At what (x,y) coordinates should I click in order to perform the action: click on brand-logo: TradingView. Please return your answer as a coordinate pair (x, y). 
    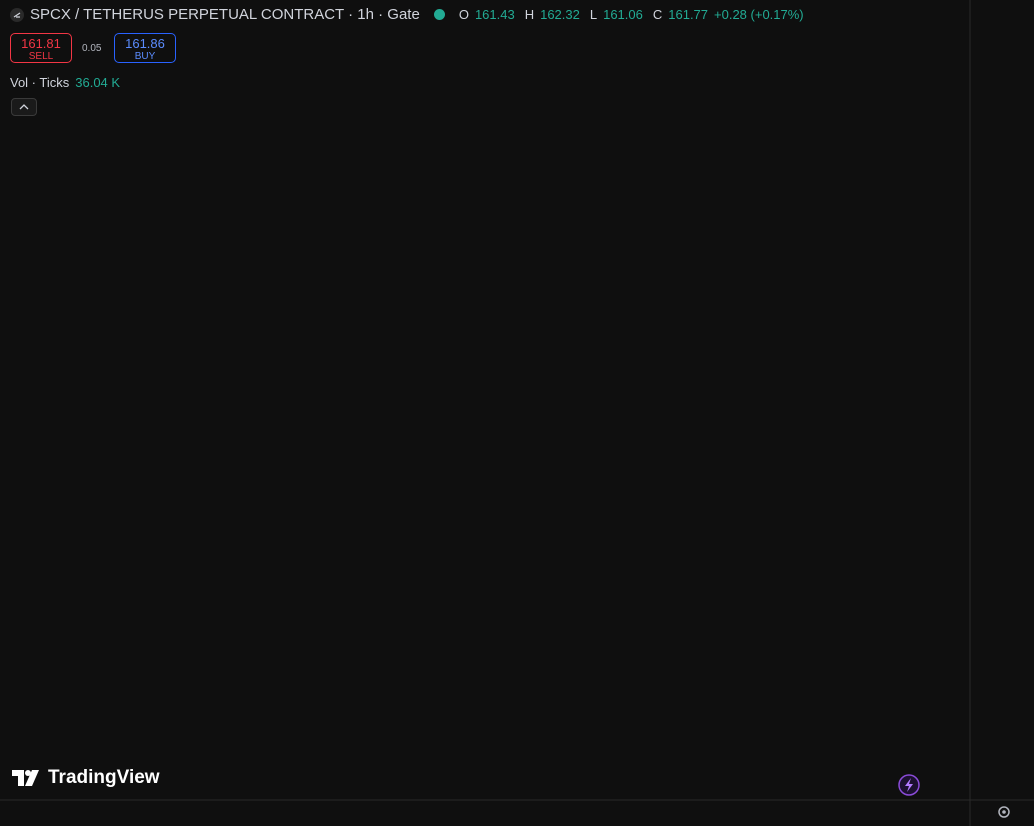
    Looking at the image, I should click on (86, 777).